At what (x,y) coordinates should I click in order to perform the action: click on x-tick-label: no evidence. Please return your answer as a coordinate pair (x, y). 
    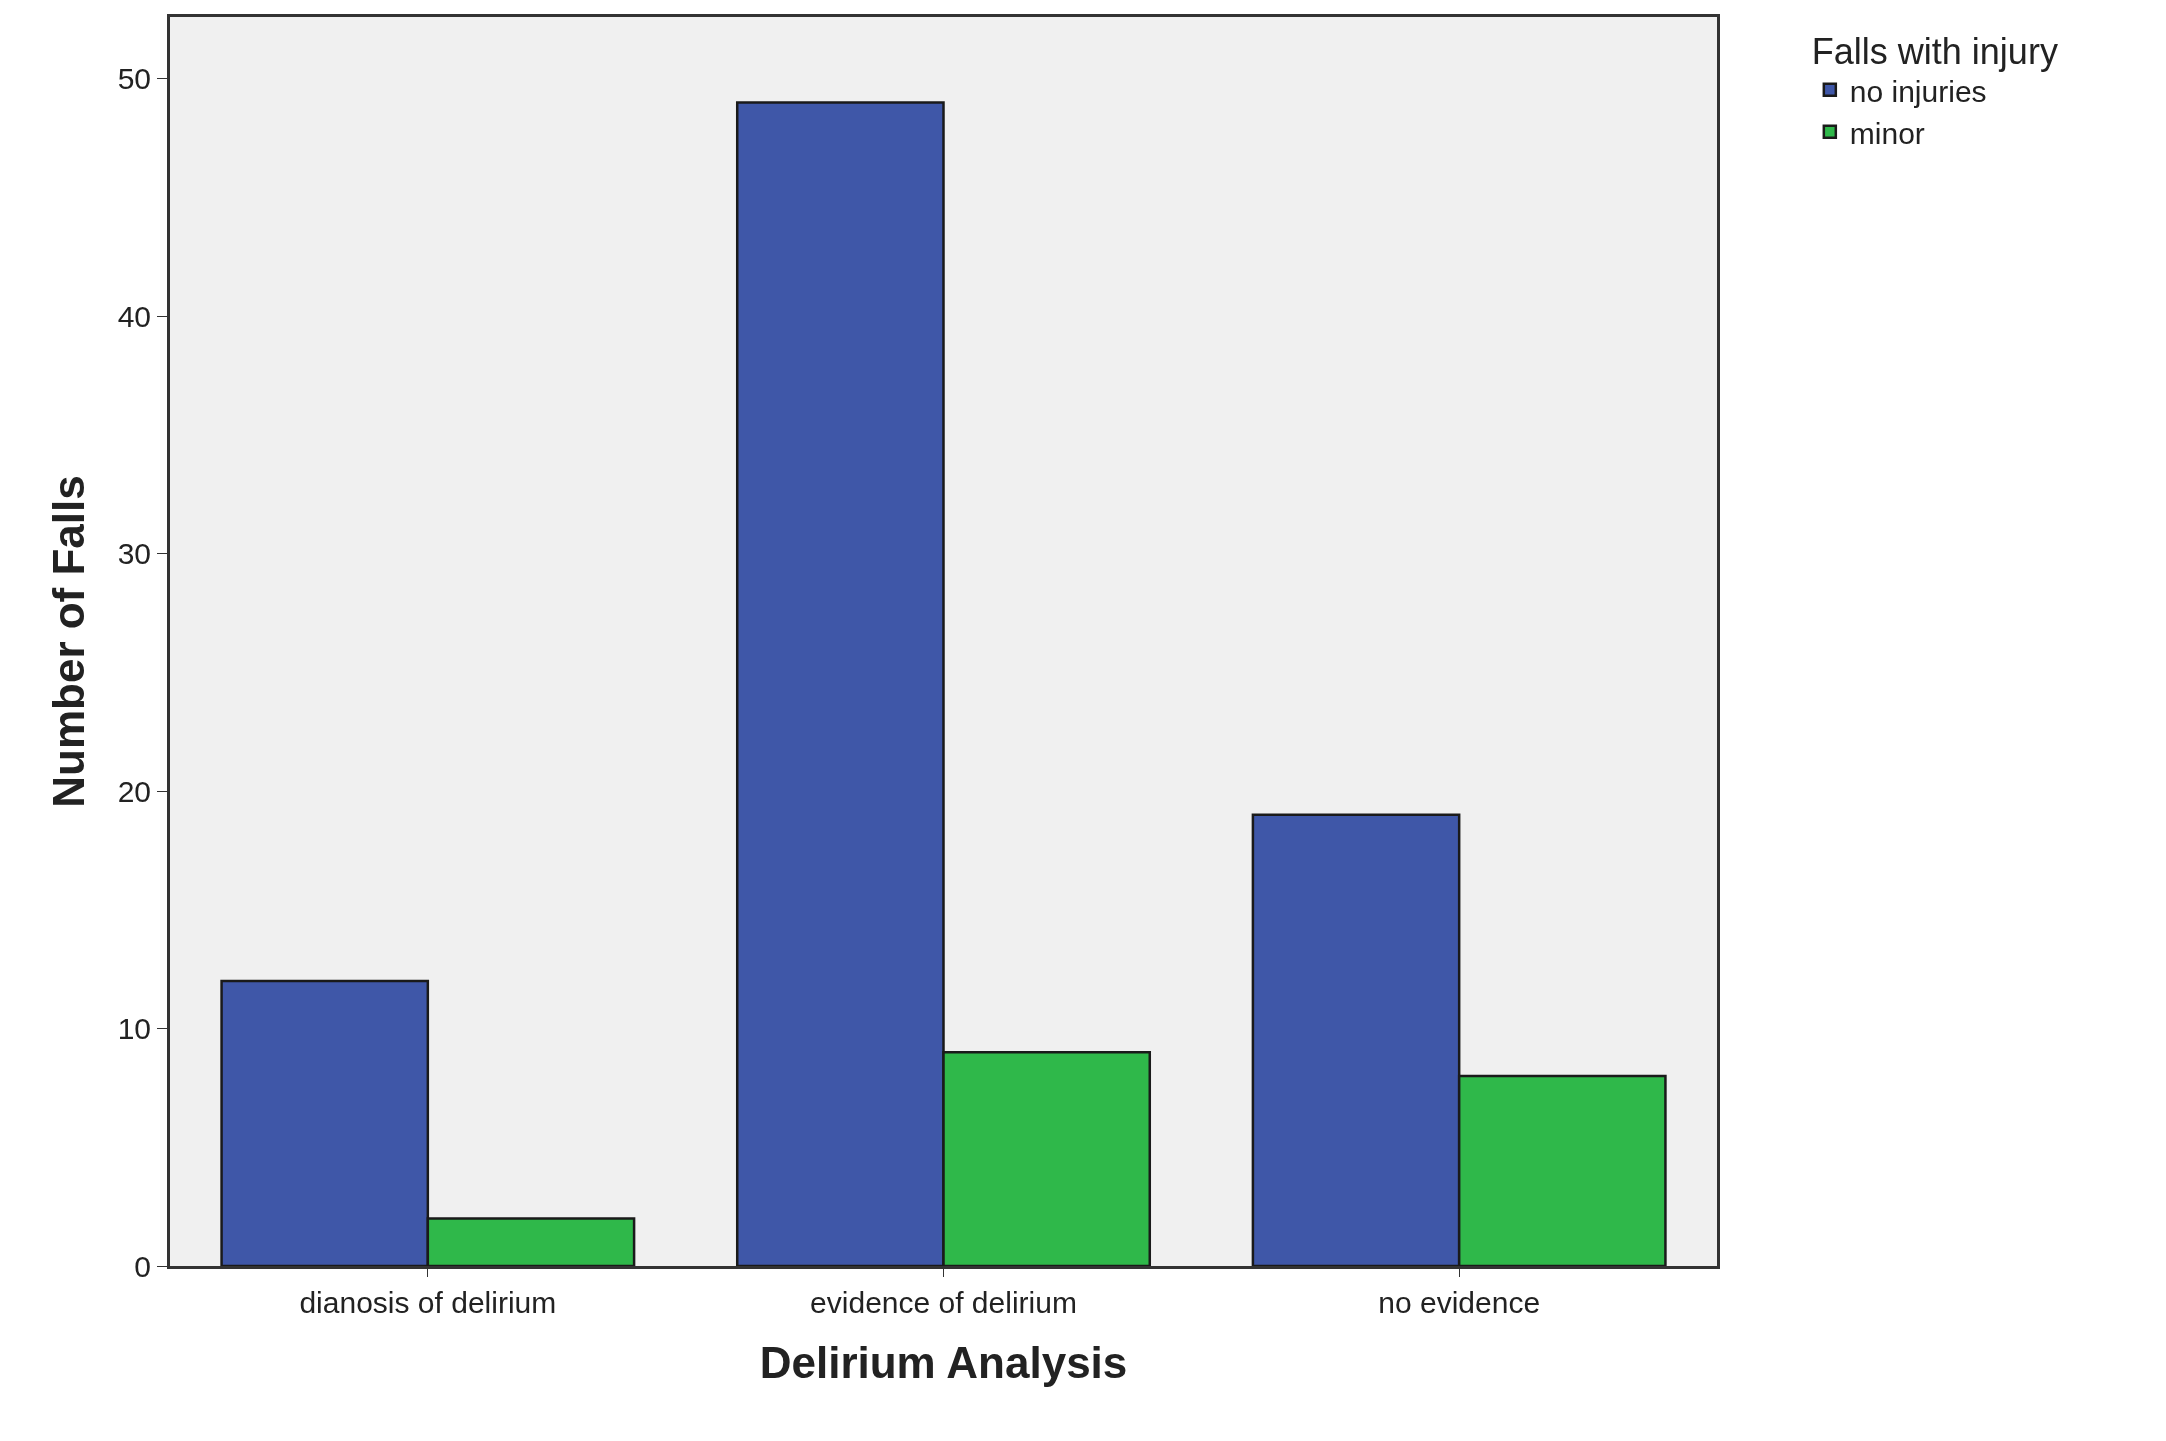
    Looking at the image, I should click on (1459, 1302).